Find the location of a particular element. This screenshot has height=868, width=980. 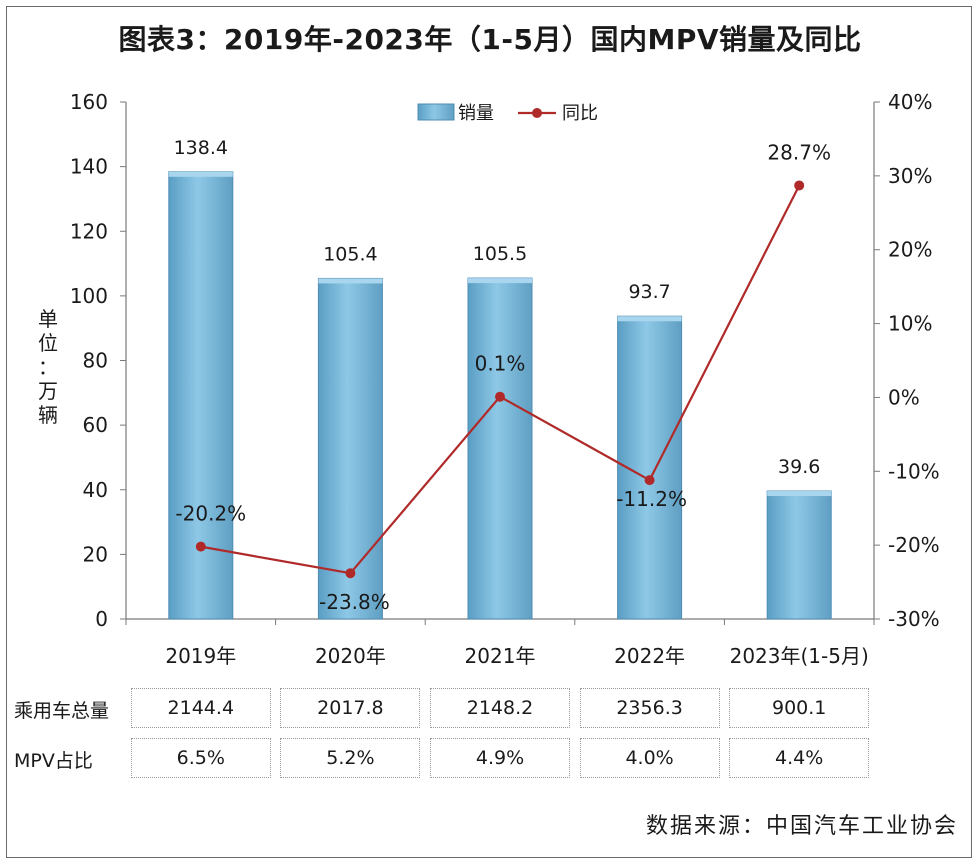

y2-tick-label: -20% is located at coordinates (914, 545).